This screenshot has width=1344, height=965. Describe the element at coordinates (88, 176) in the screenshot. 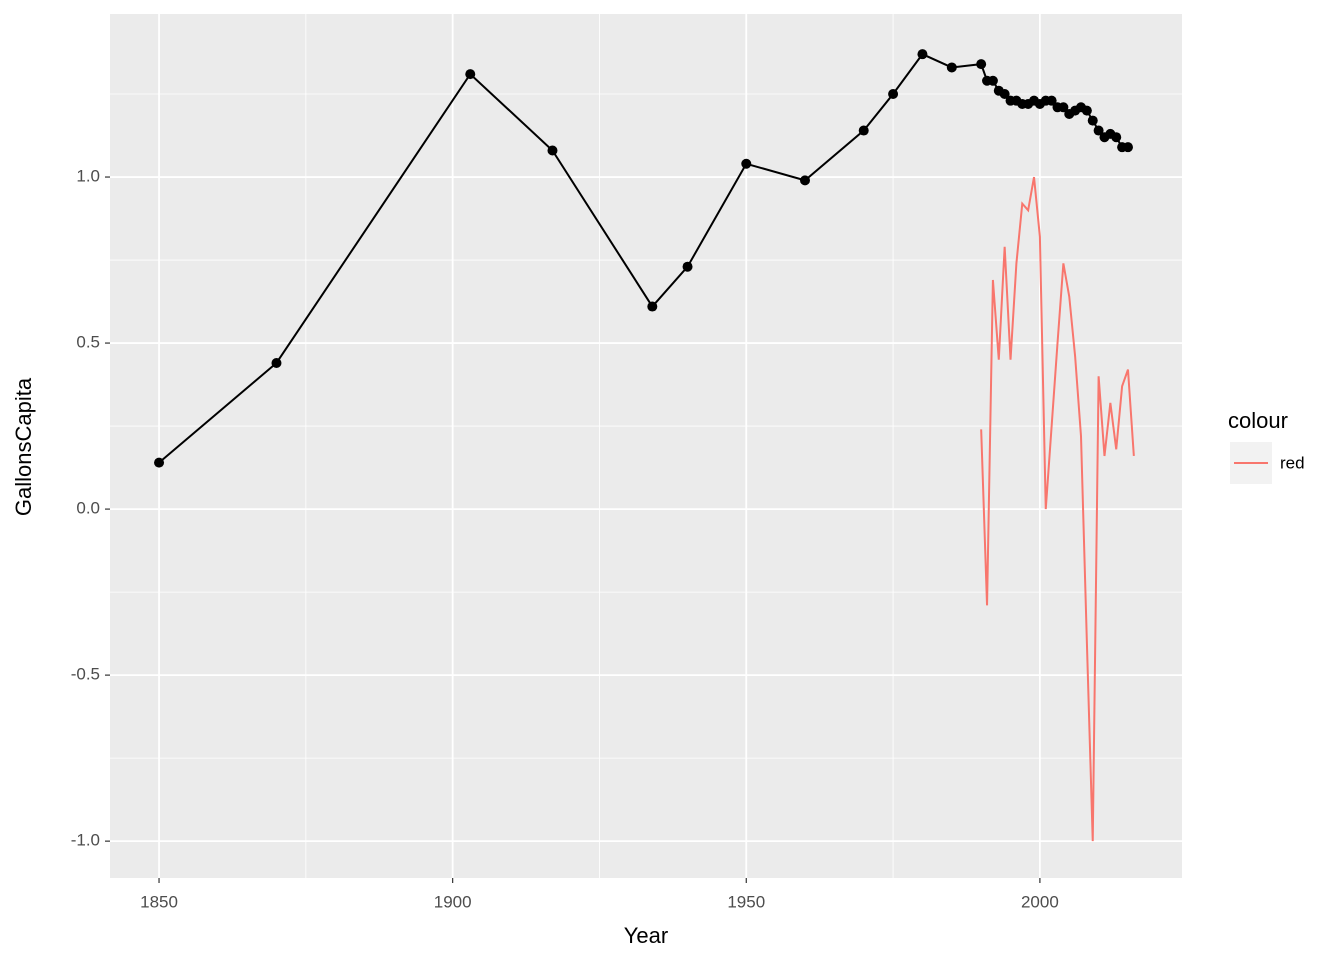

I see `y-tick-label: 1.0` at that location.